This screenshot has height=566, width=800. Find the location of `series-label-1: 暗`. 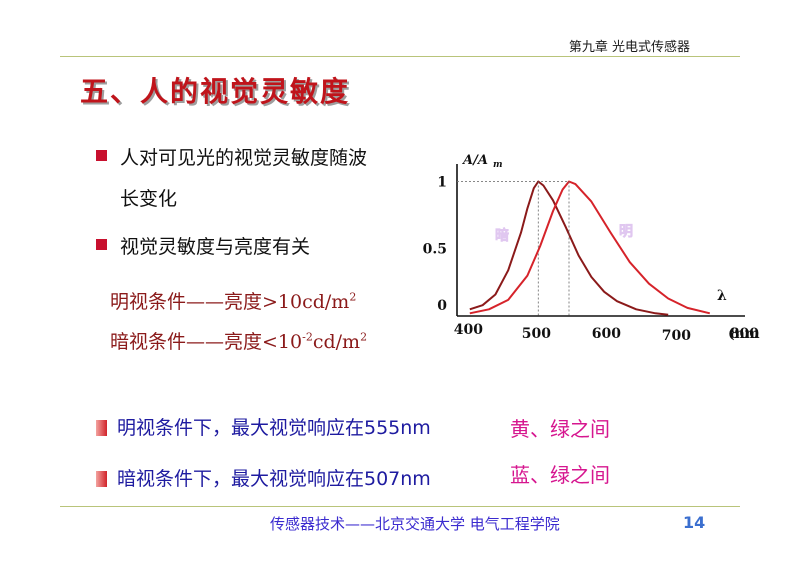

series-label-1: 暗 is located at coordinates (502, 235).